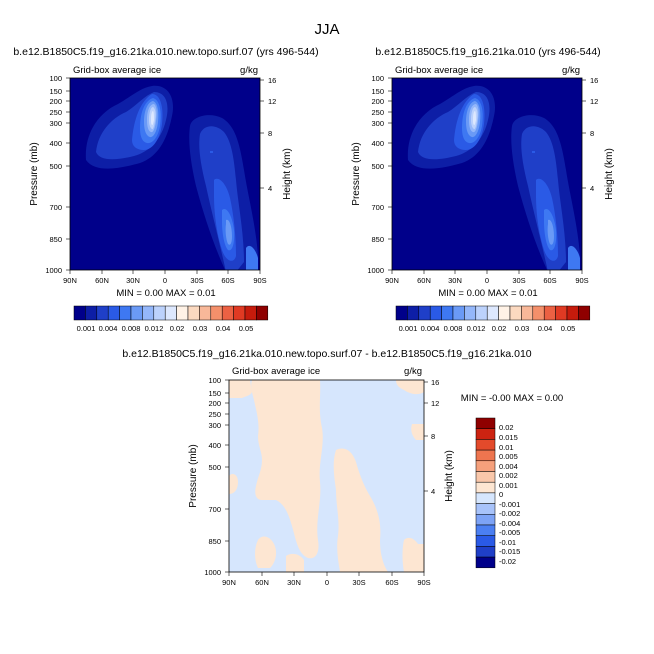  I want to click on panel-1-x-axis: 90N 60N 30N 0 30S 60S 90S, so click(165, 277).